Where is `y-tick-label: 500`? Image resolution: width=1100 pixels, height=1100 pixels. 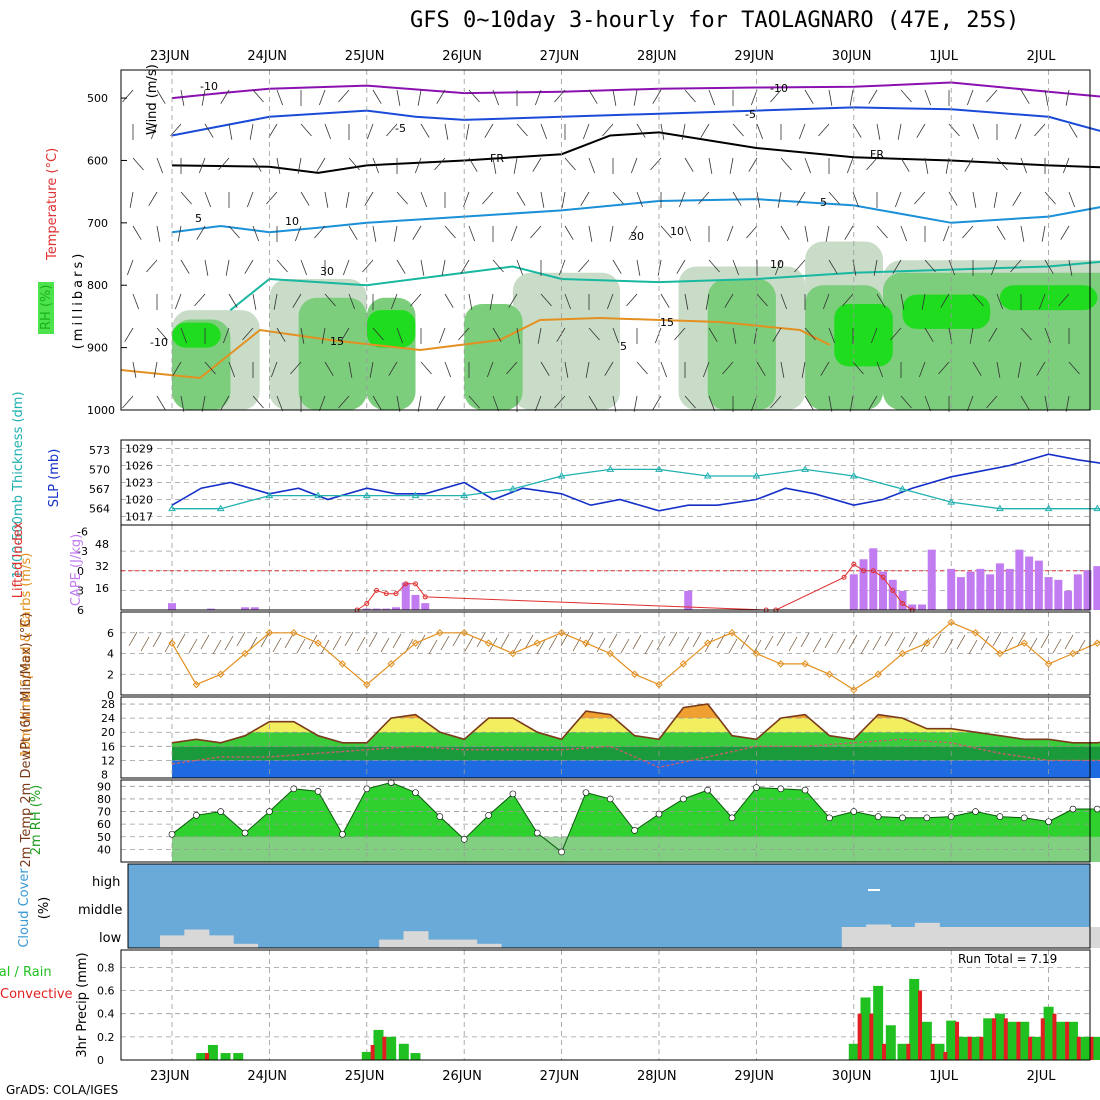
y-tick-label: 500 is located at coordinates (97, 98).